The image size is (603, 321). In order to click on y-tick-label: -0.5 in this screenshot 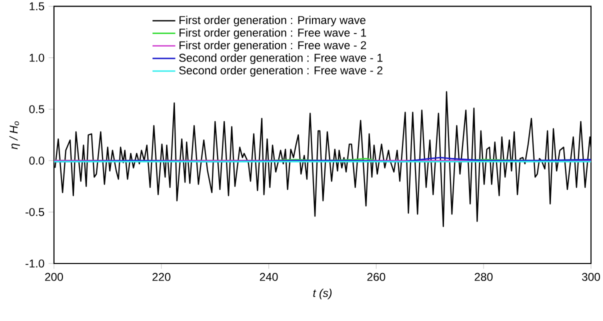, I will do `click(35, 212)`.